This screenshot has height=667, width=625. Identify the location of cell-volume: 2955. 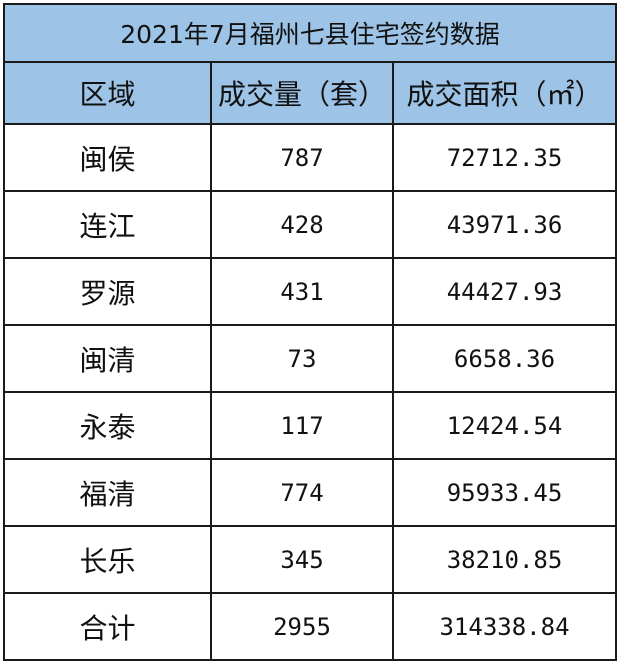
(302, 626).